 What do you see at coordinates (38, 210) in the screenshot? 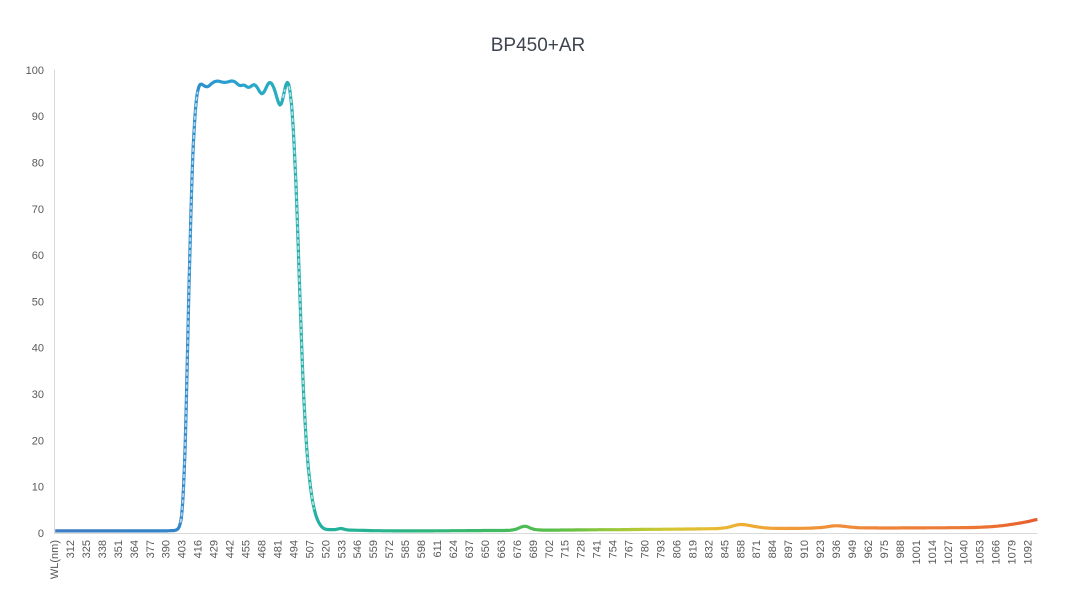
I see `svg-text: 70` at bounding box center [38, 210].